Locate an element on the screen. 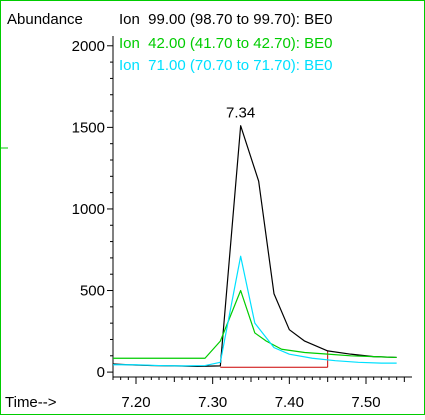 Image resolution: width=425 pixels, height=420 pixels. peak-label: 7.34 is located at coordinates (240, 113).